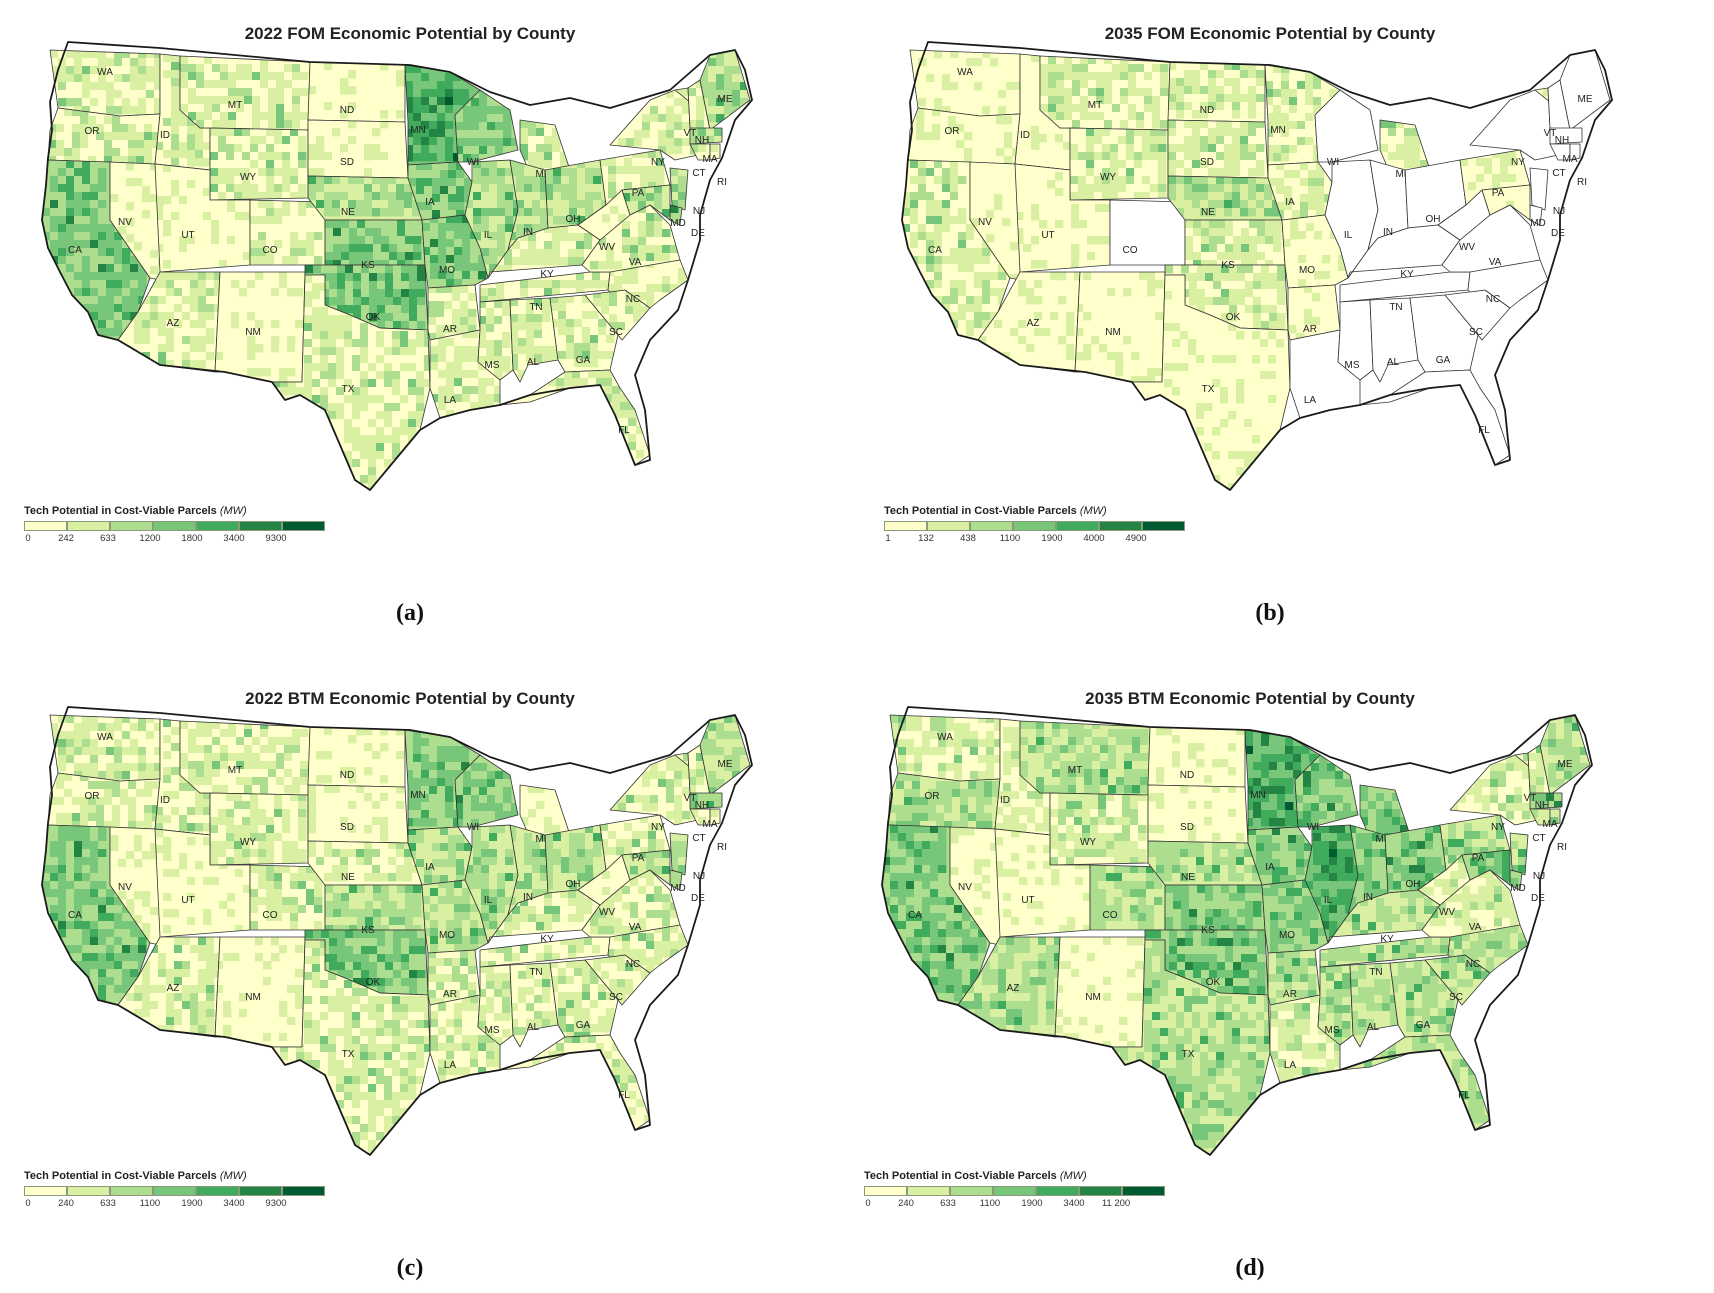 The height and width of the screenshot is (1293, 1714). Describe the element at coordinates (1042, 112) in the screenshot. I see `state-id` at that location.